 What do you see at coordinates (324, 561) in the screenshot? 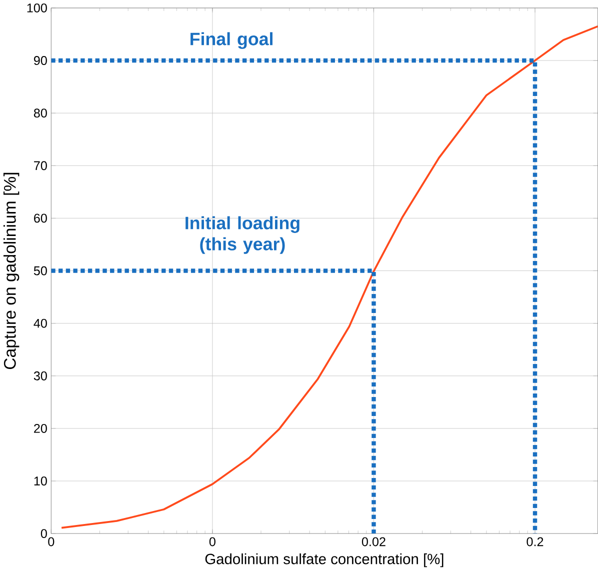
I see `x-axis-title: Gadolinium sulfate concentration [%]` at bounding box center [324, 561].